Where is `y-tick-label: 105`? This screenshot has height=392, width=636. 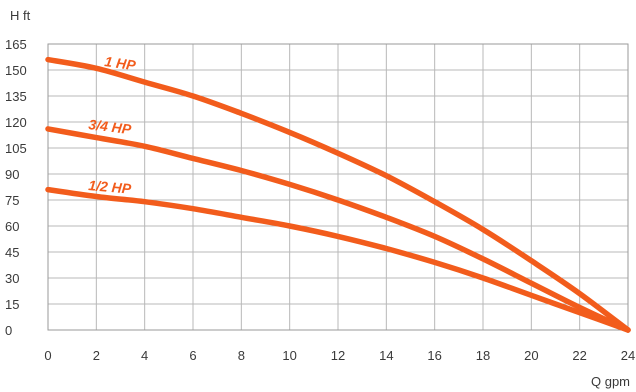
y-tick-label: 105 is located at coordinates (16, 148).